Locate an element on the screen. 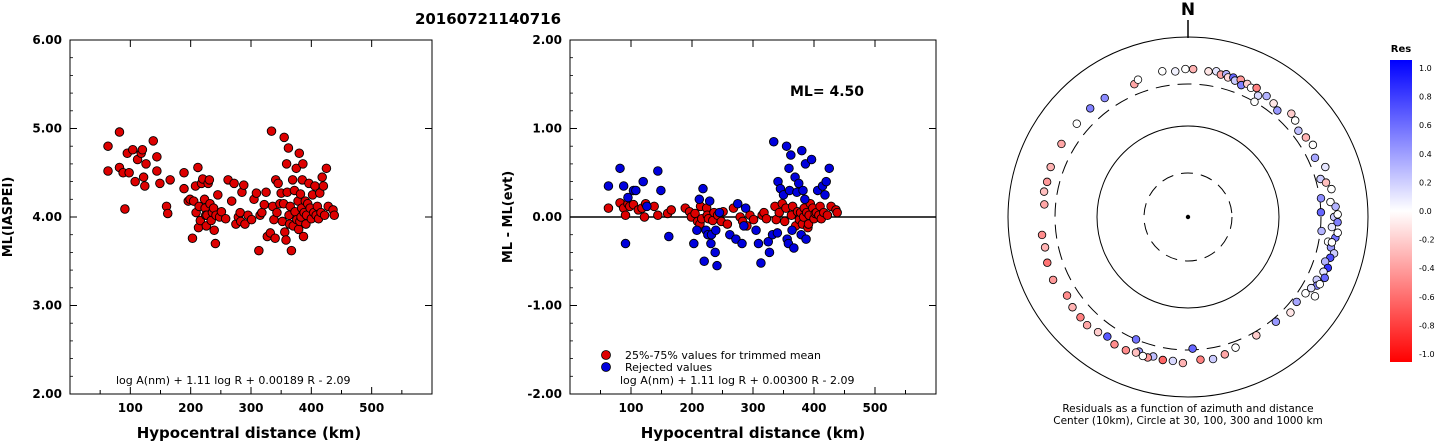  panel1-xlabel: Hypocentral distance (km) is located at coordinates (249, 432).